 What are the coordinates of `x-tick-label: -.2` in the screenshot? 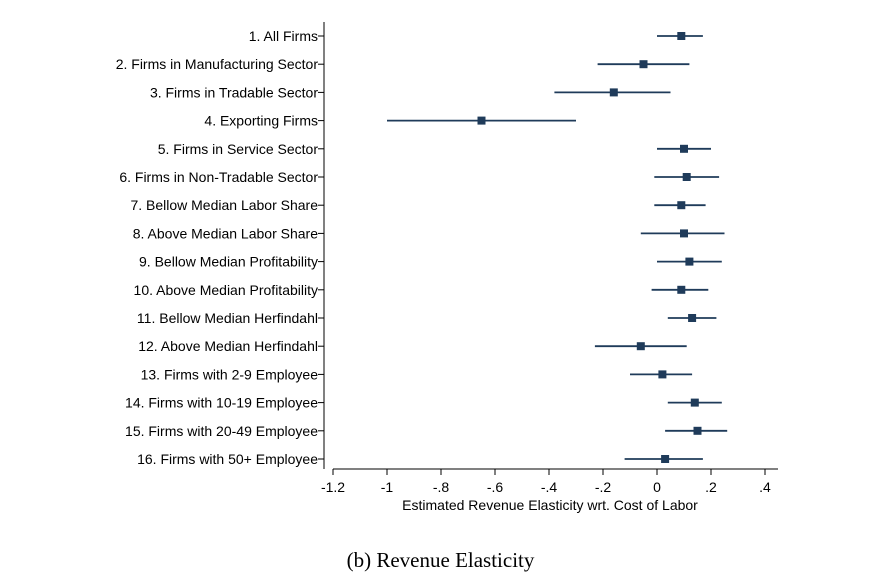 It's located at (603, 487).